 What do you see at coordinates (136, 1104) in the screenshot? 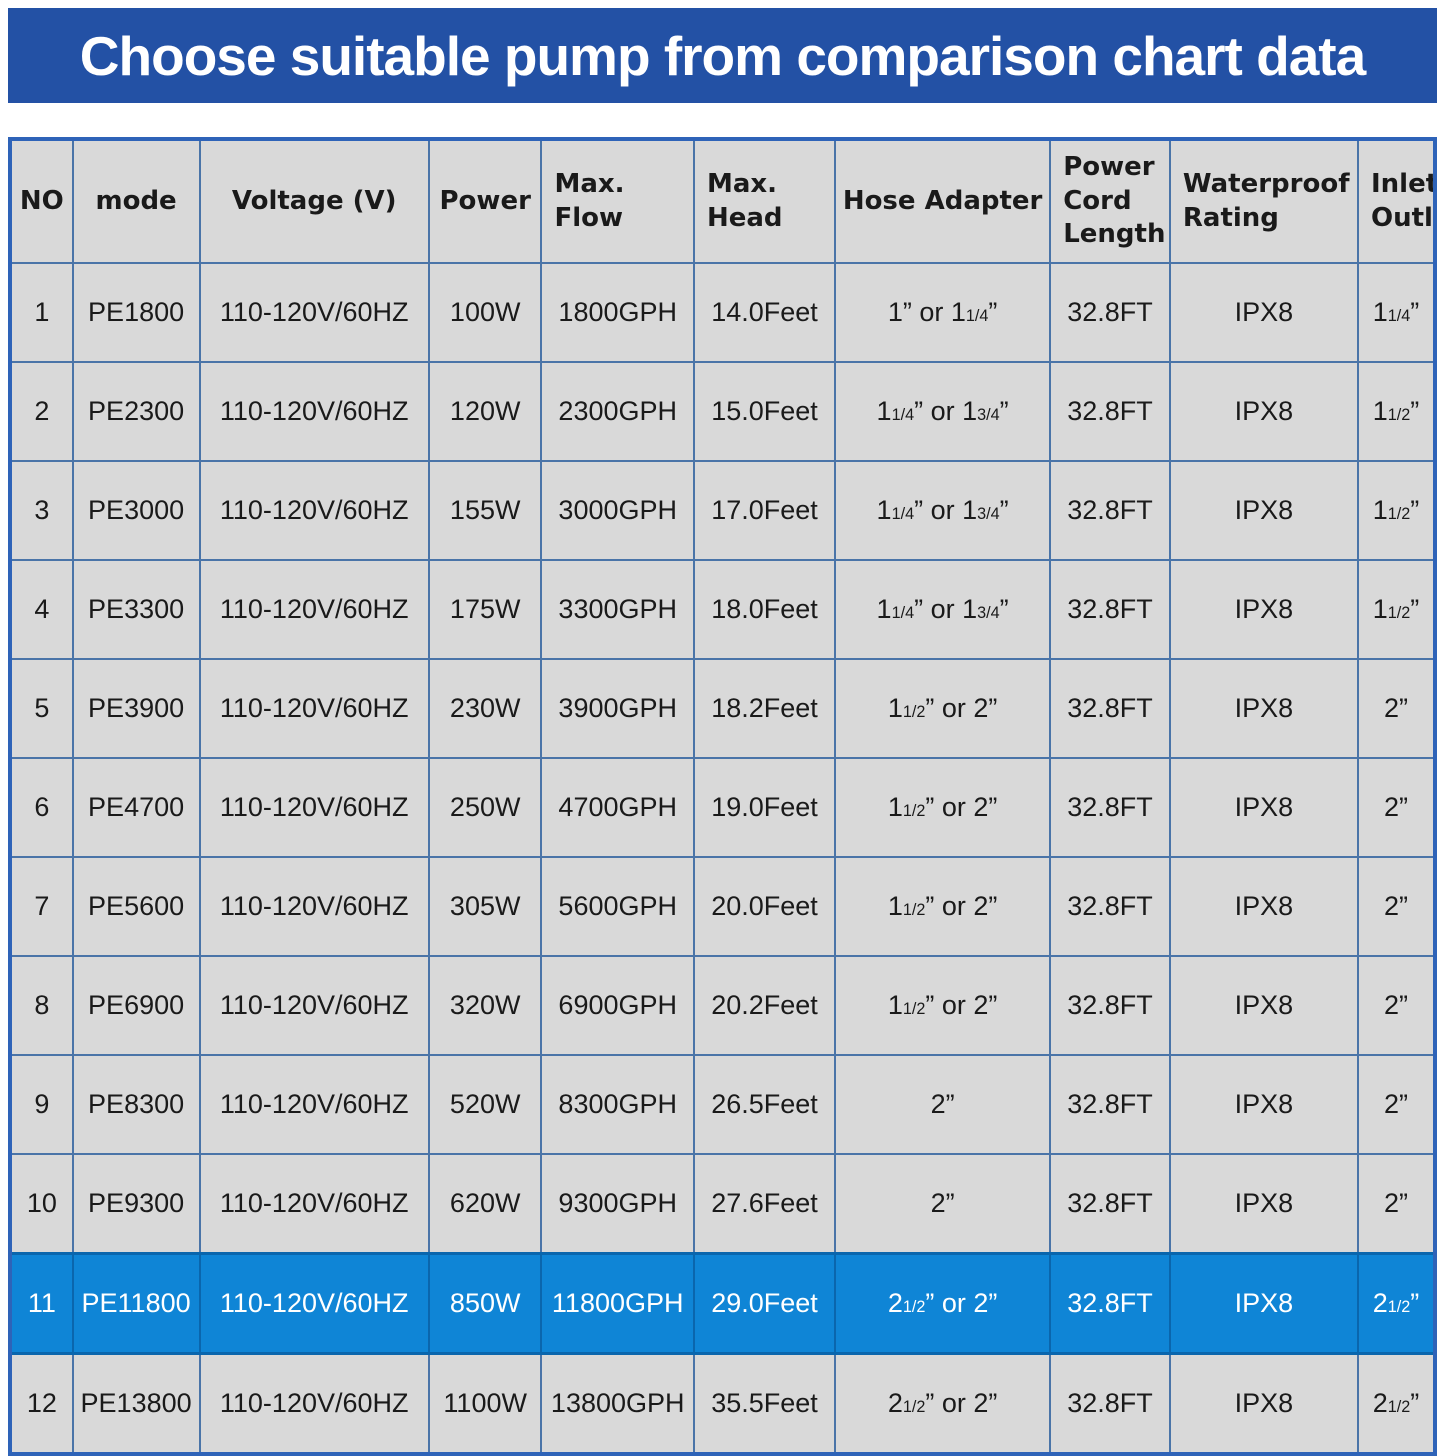
I see `cell-mode: PE8300` at bounding box center [136, 1104].